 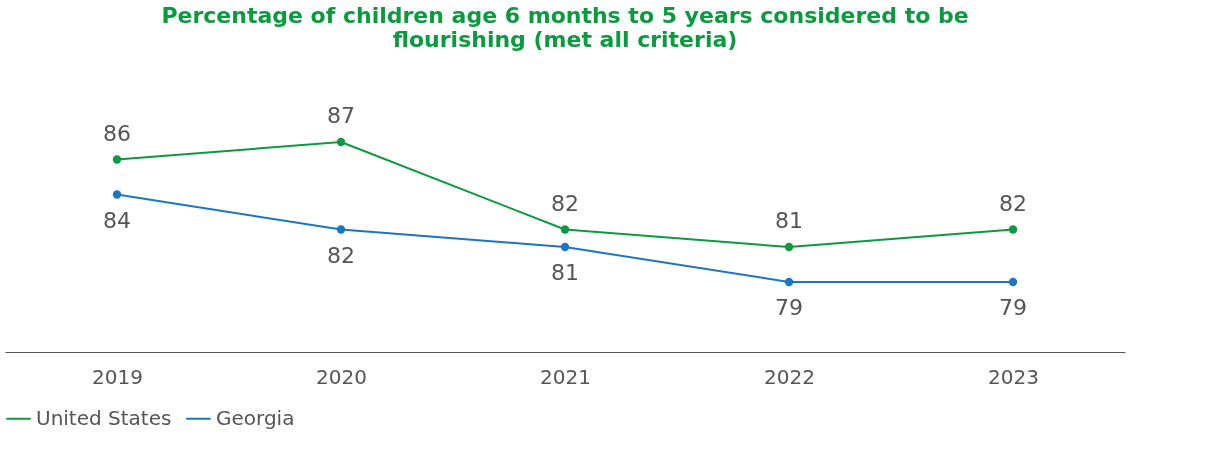 I want to click on data-label: 84, so click(x=117, y=220).